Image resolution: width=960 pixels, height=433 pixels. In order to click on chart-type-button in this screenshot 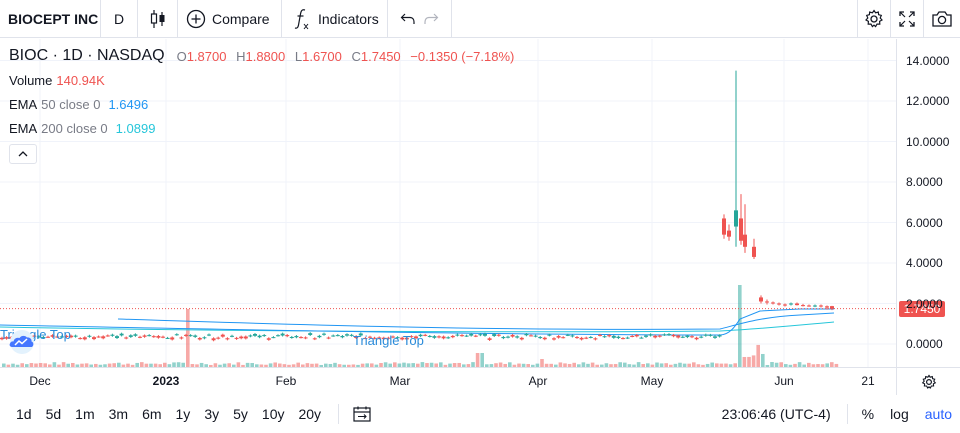, I will do `click(158, 19)`.